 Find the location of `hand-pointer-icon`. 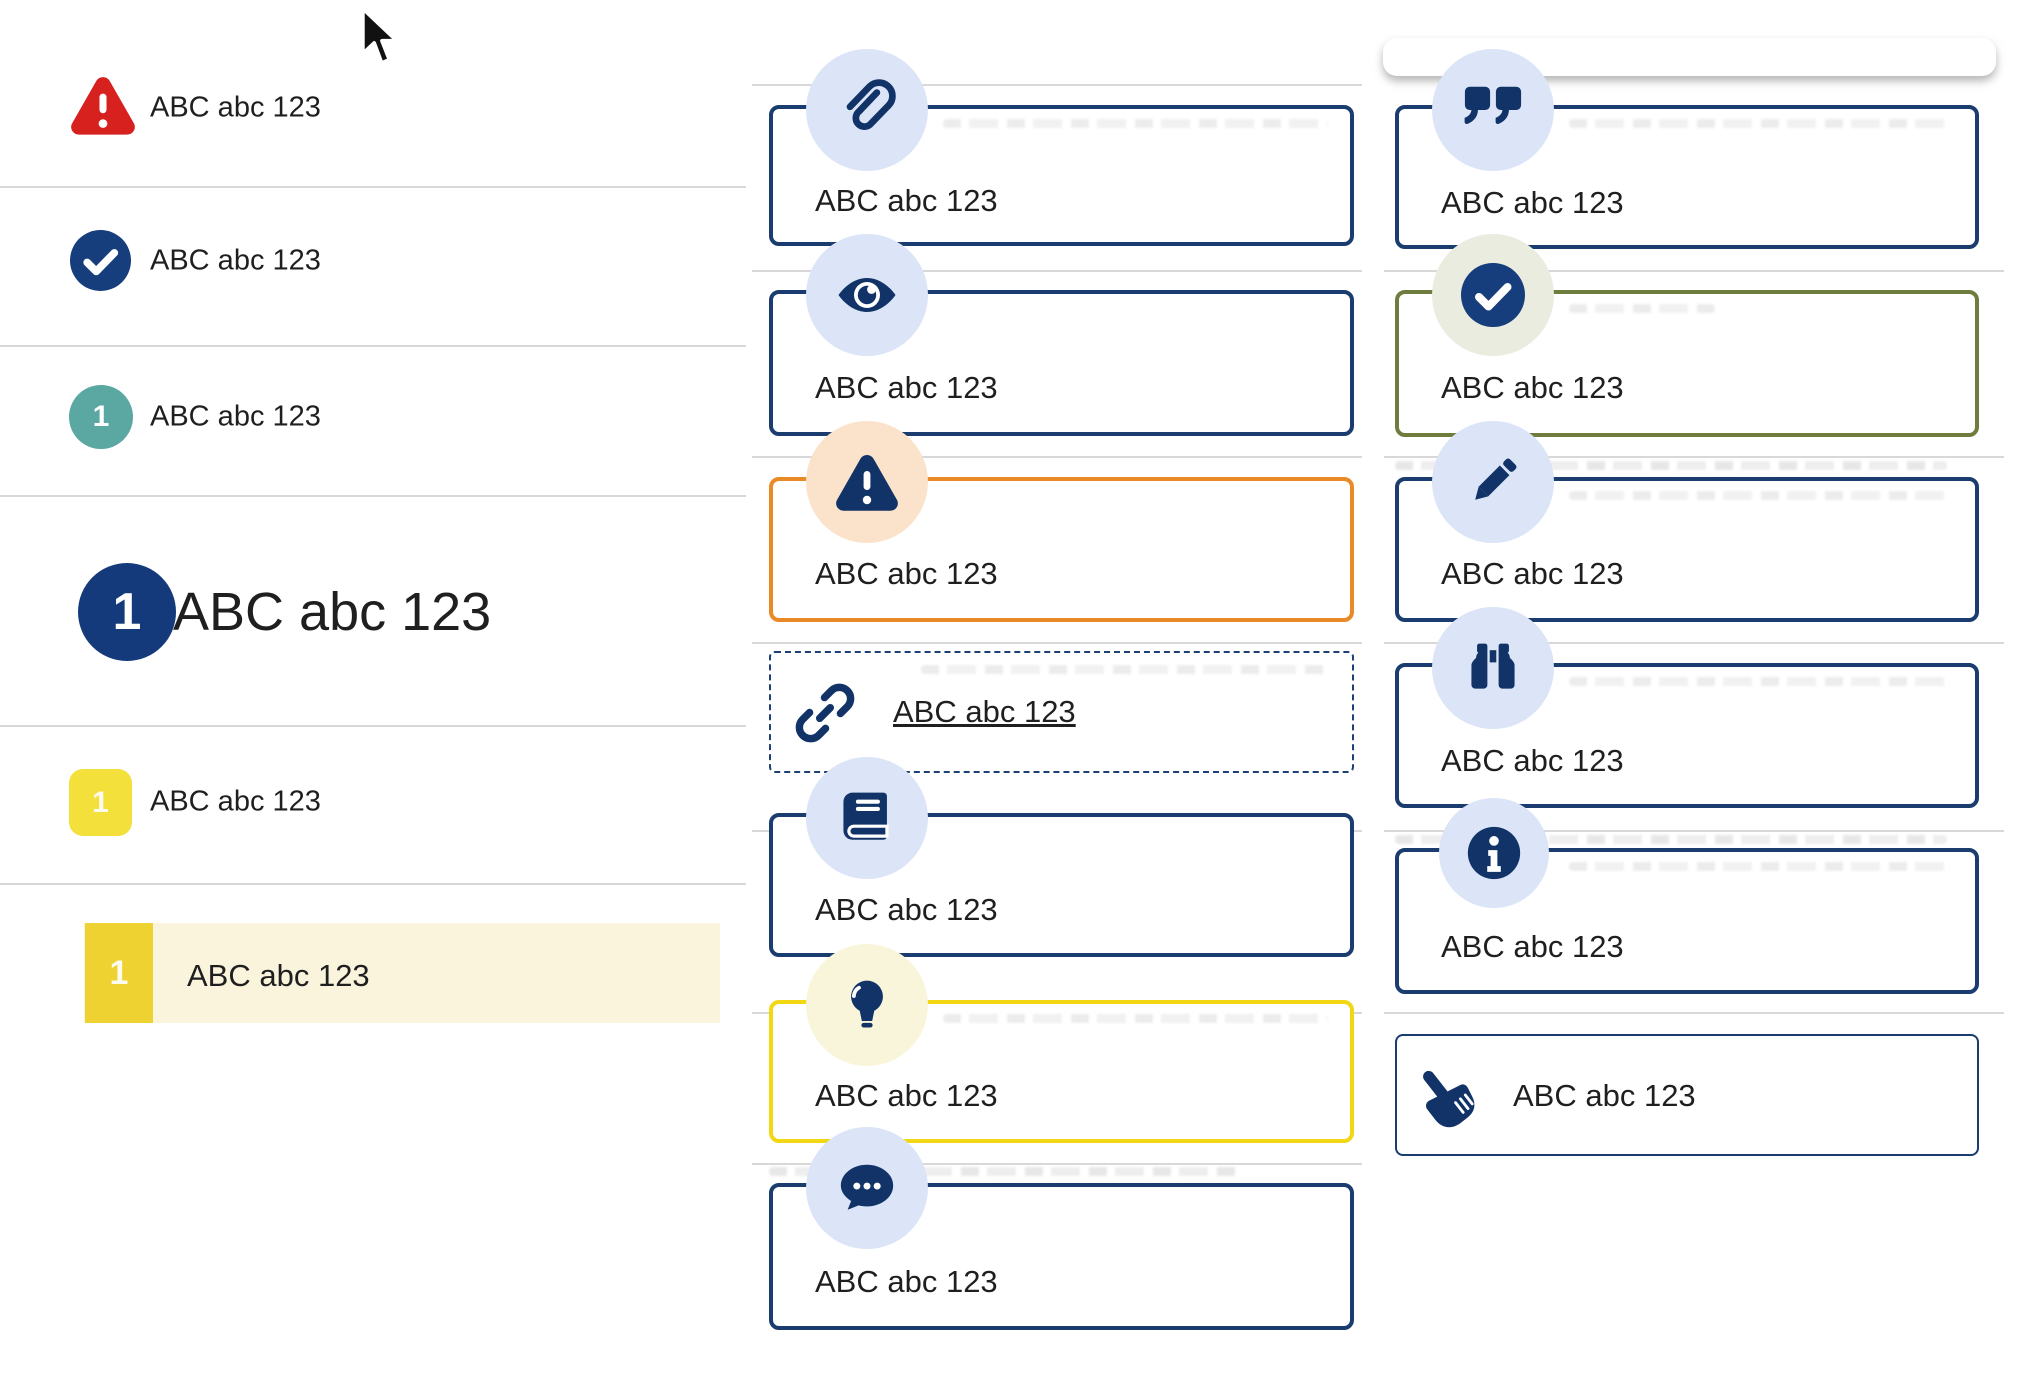

hand-pointer-icon is located at coordinates (1451, 1096).